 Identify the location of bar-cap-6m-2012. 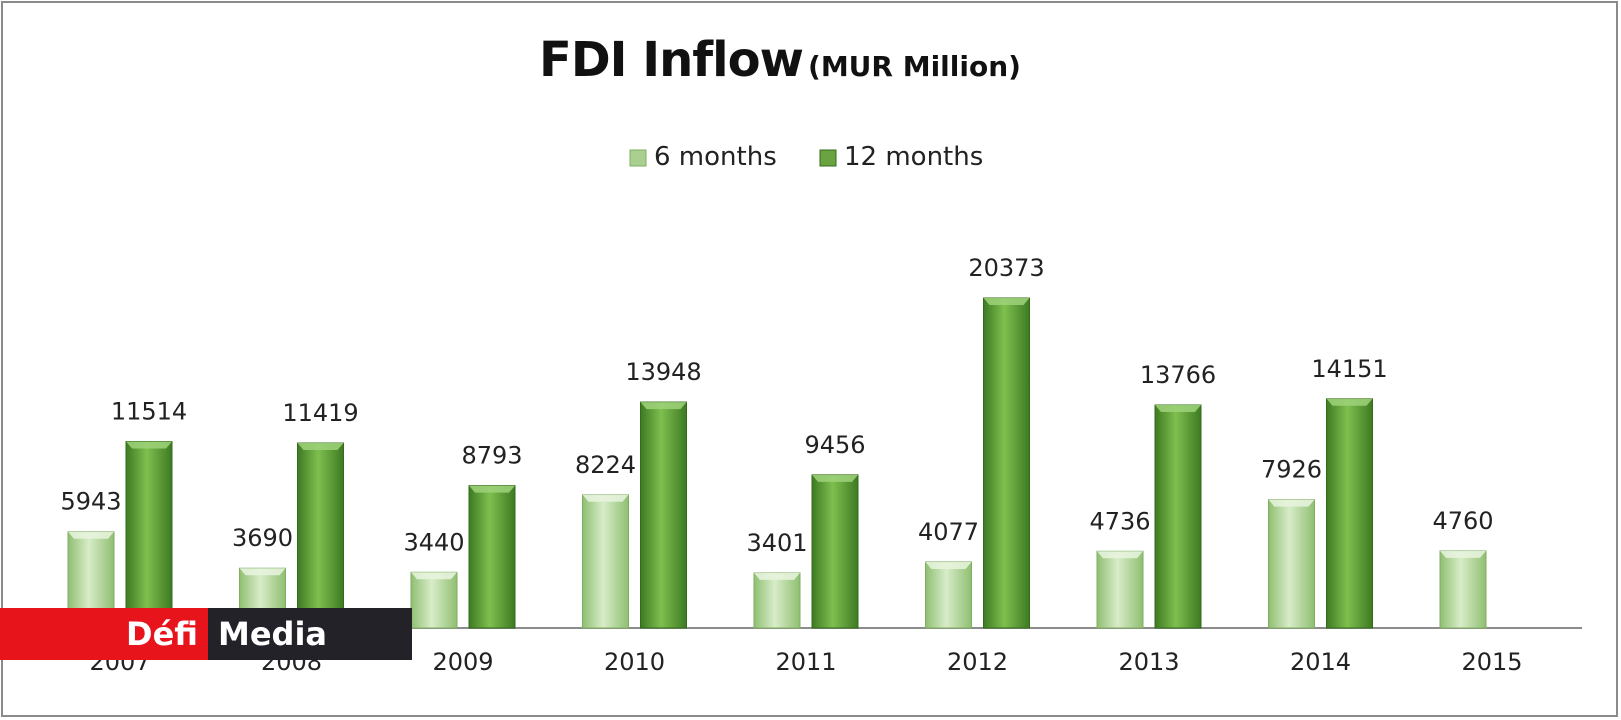
(948, 565).